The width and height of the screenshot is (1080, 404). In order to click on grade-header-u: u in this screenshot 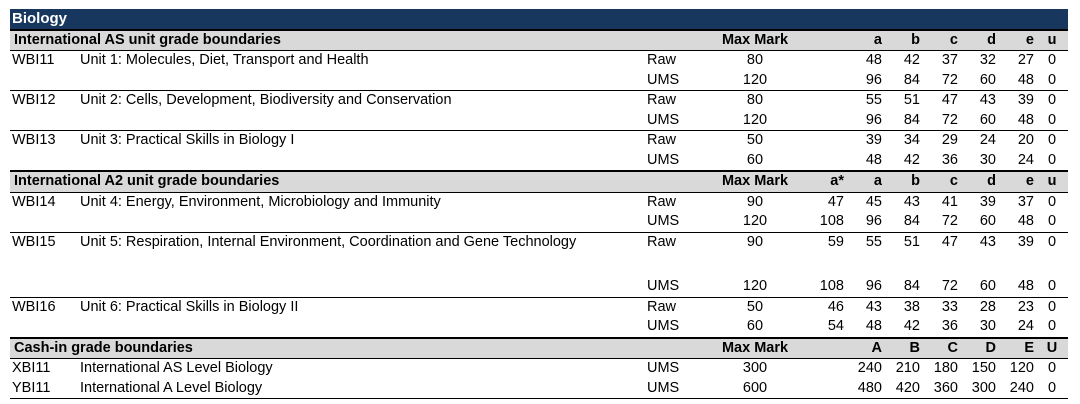, I will do `click(1052, 39)`.